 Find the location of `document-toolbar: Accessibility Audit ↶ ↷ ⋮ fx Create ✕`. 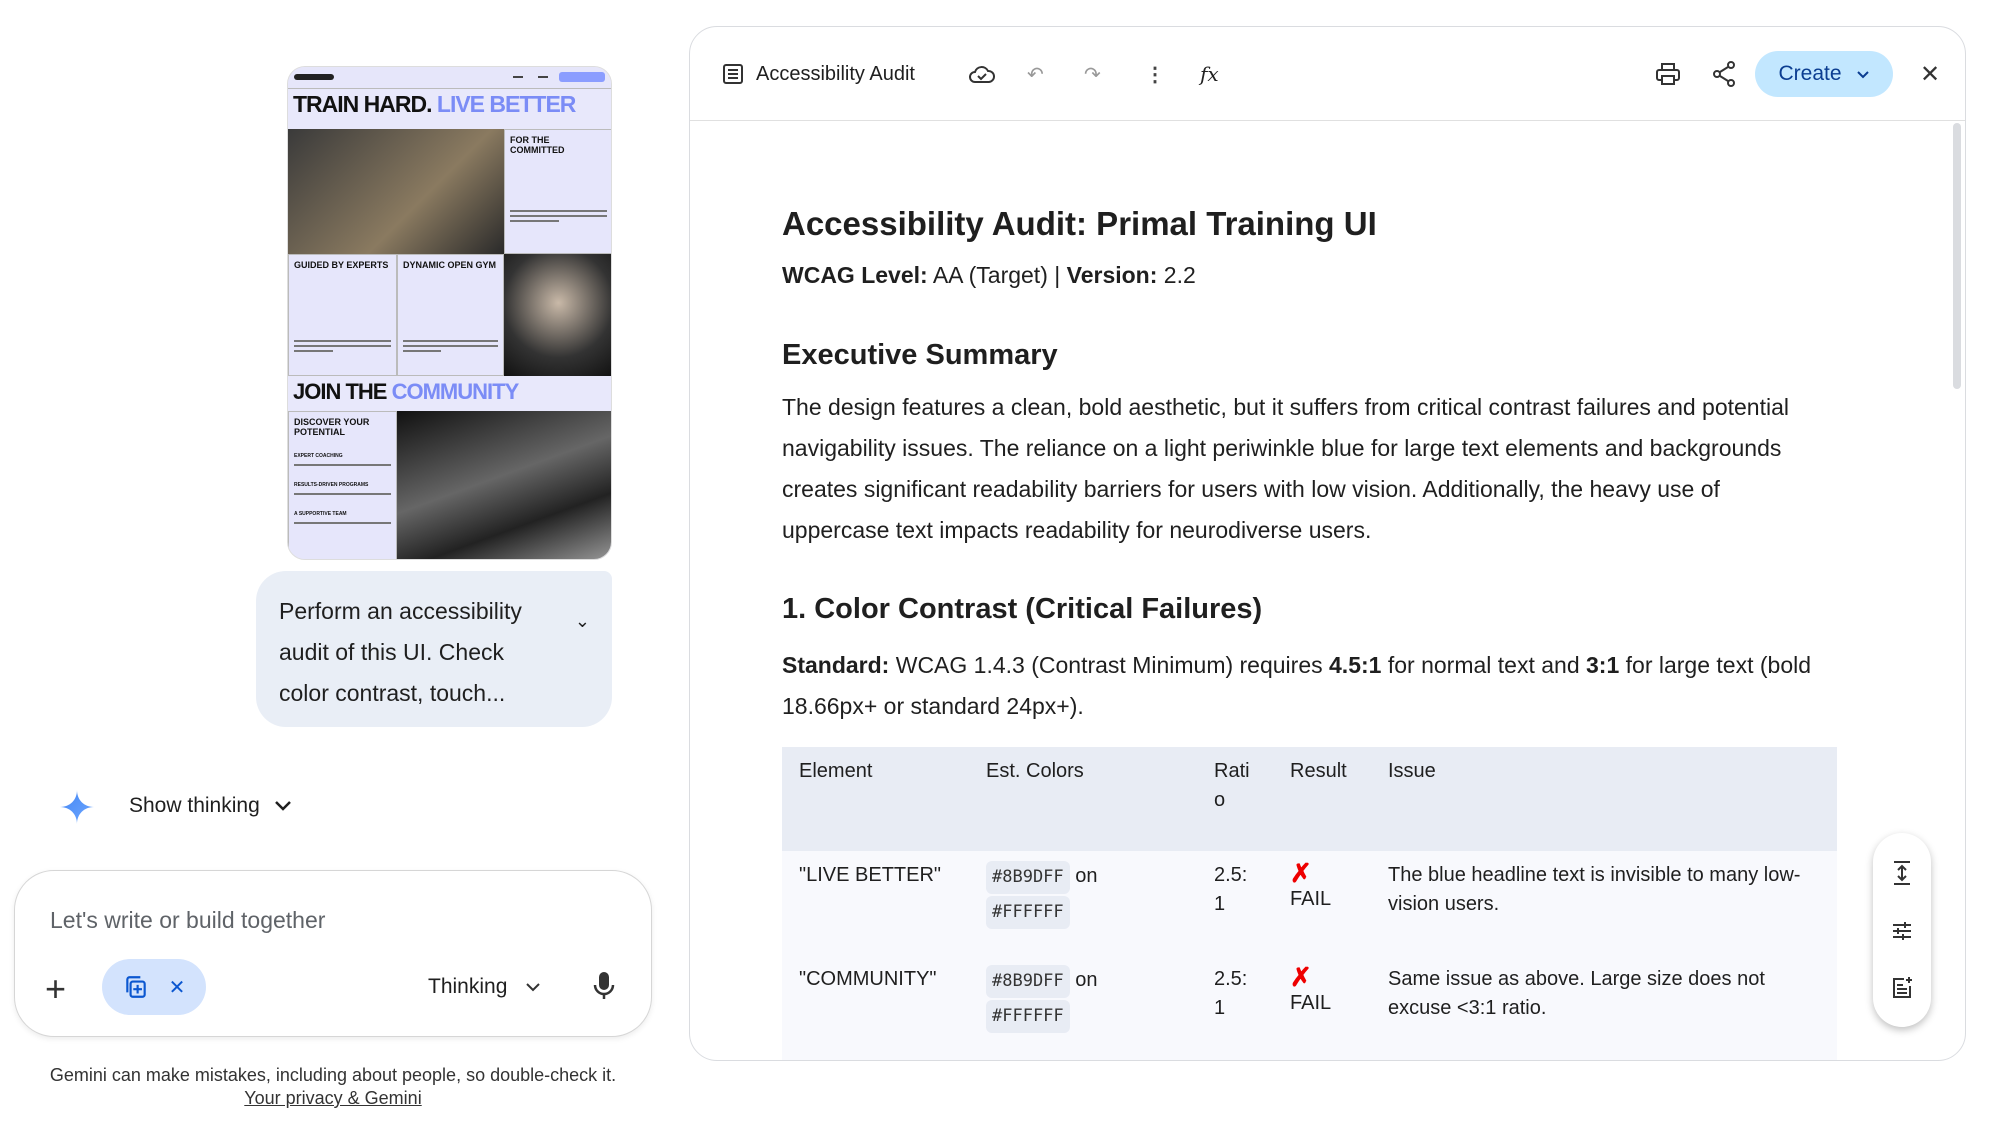

document-toolbar: Accessibility Audit ↶ ↷ ⋮ fx Create ✕ is located at coordinates (1327, 74).